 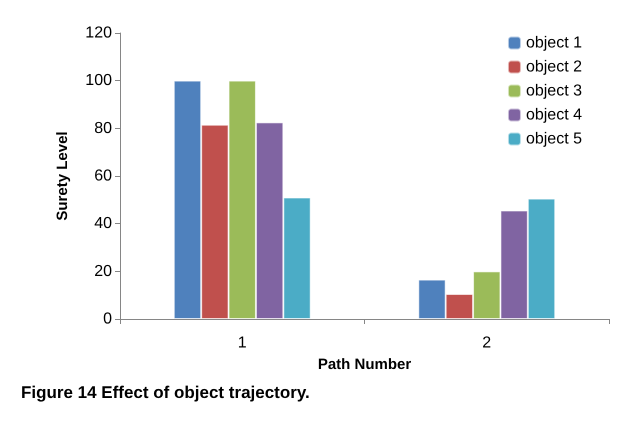 I want to click on y-tick-label: 0, so click(x=107, y=319).